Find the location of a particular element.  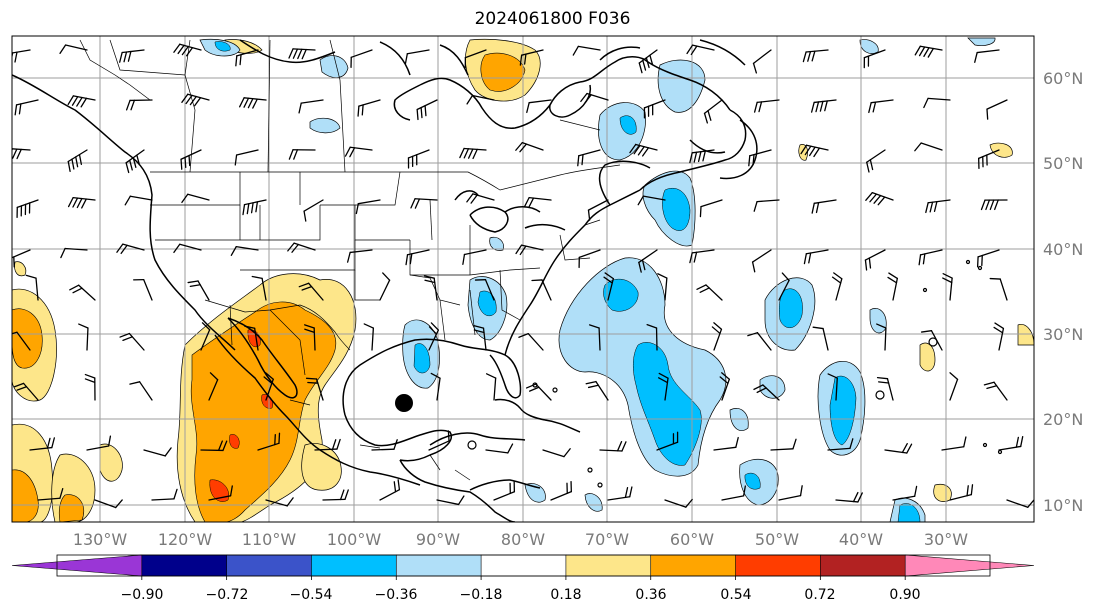

lat-tick: 10°N is located at coordinates (1063, 505).